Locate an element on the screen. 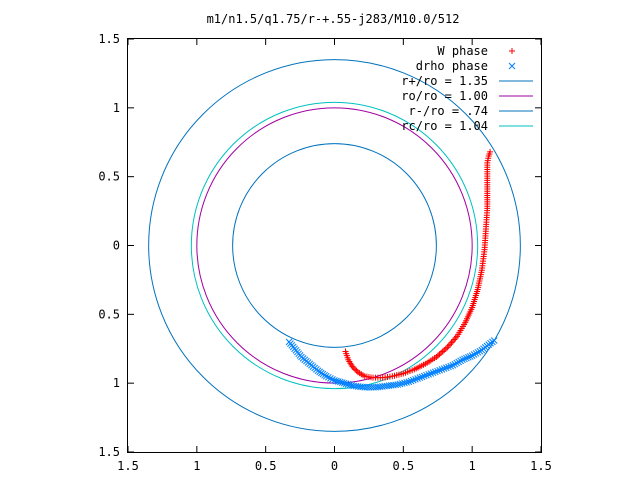  legend-label: W phase is located at coordinates (462, 51).